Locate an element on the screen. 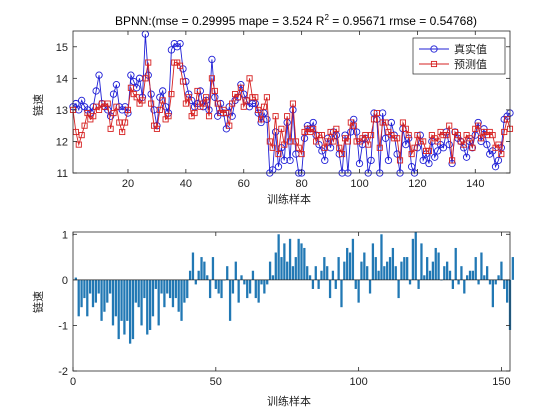  y-tick-label: 15 is located at coordinates (62, 48).